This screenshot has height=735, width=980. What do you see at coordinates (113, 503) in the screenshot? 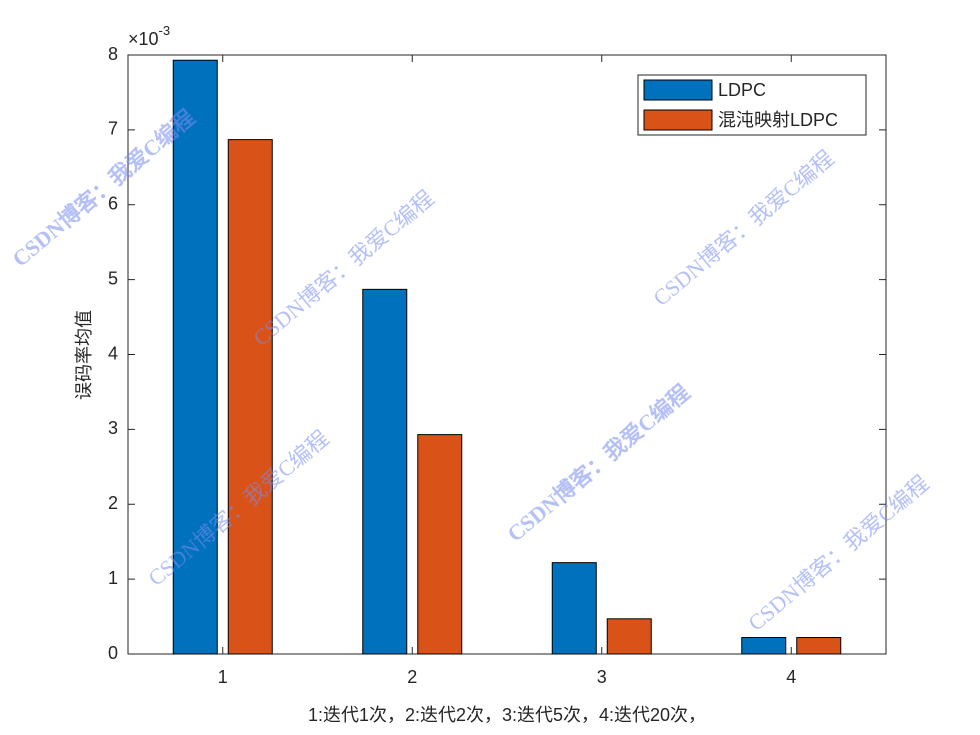
I see `y-tick-label: 2` at bounding box center [113, 503].